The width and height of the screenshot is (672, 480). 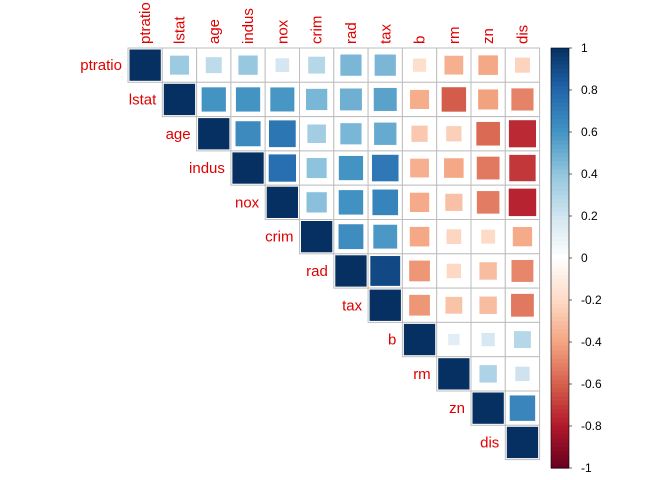 What do you see at coordinates (385, 271) in the screenshot?
I see `correlation-square-rad-tax` at bounding box center [385, 271].